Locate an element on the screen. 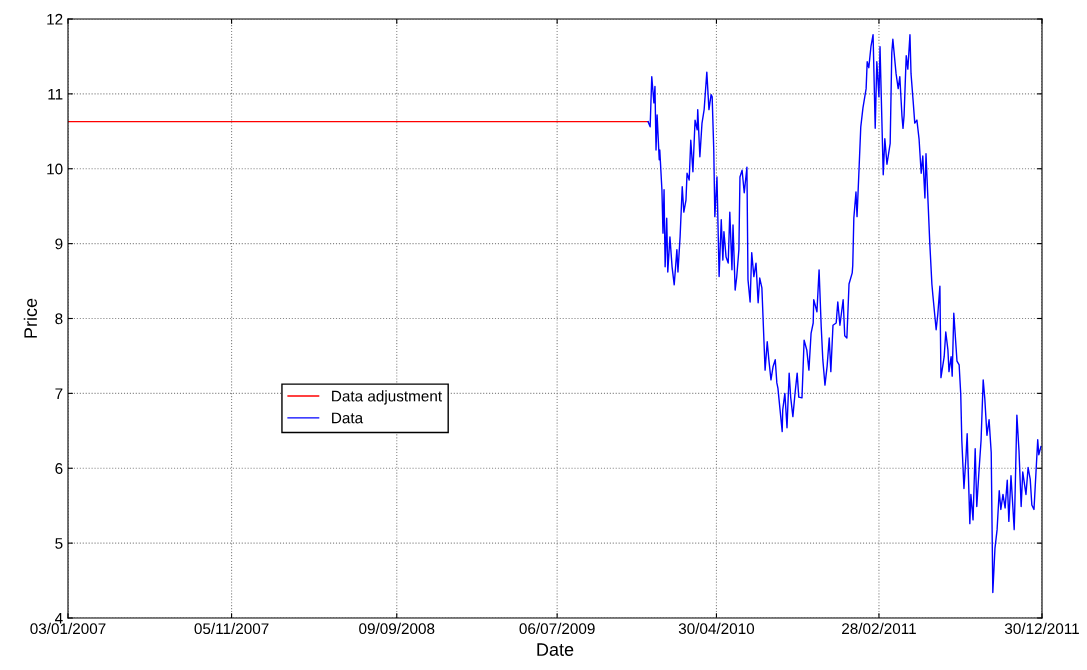 This screenshot has width=1087, height=670. x-tick-label: 03/01/2007 is located at coordinates (68, 628).